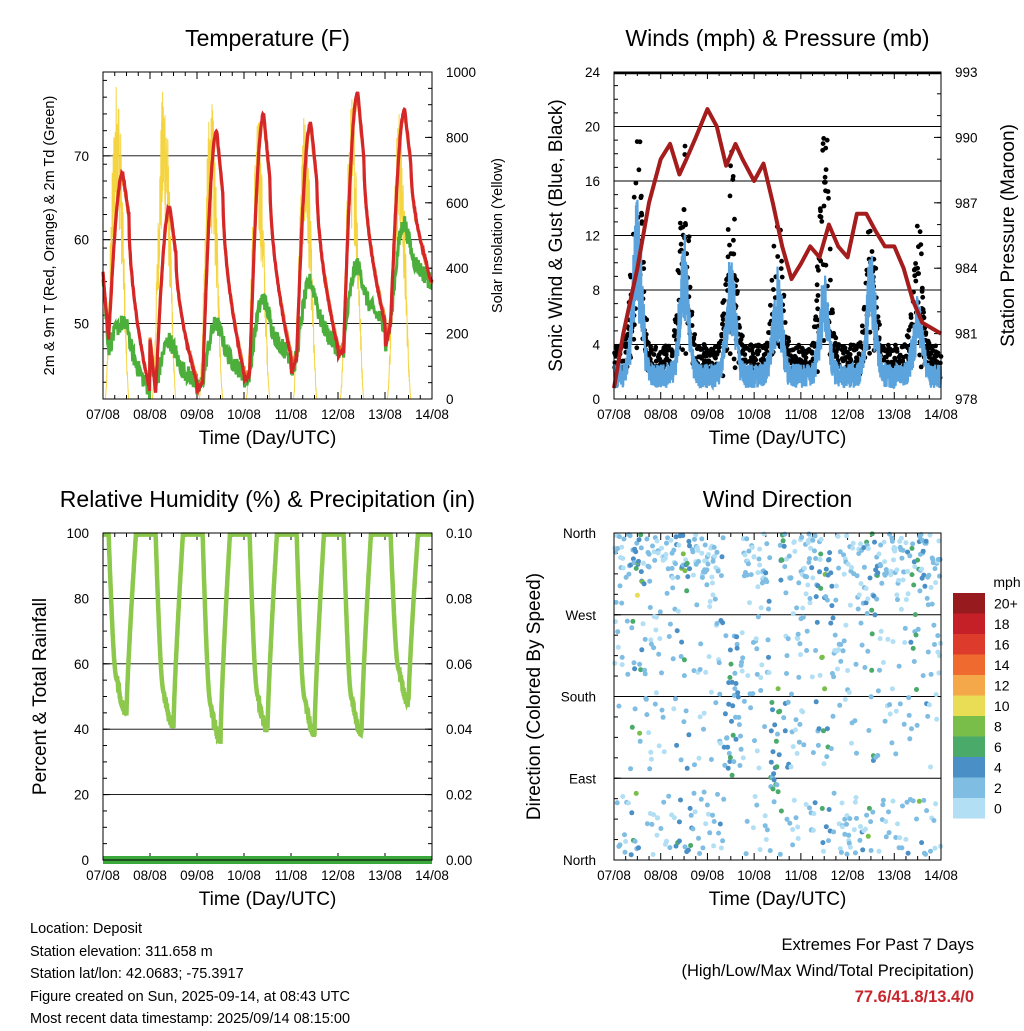 Image resolution: width=1024 pixels, height=1031 pixels. Describe the element at coordinates (1002, 706) in the screenshot. I see `legend-label: 10` at that location.